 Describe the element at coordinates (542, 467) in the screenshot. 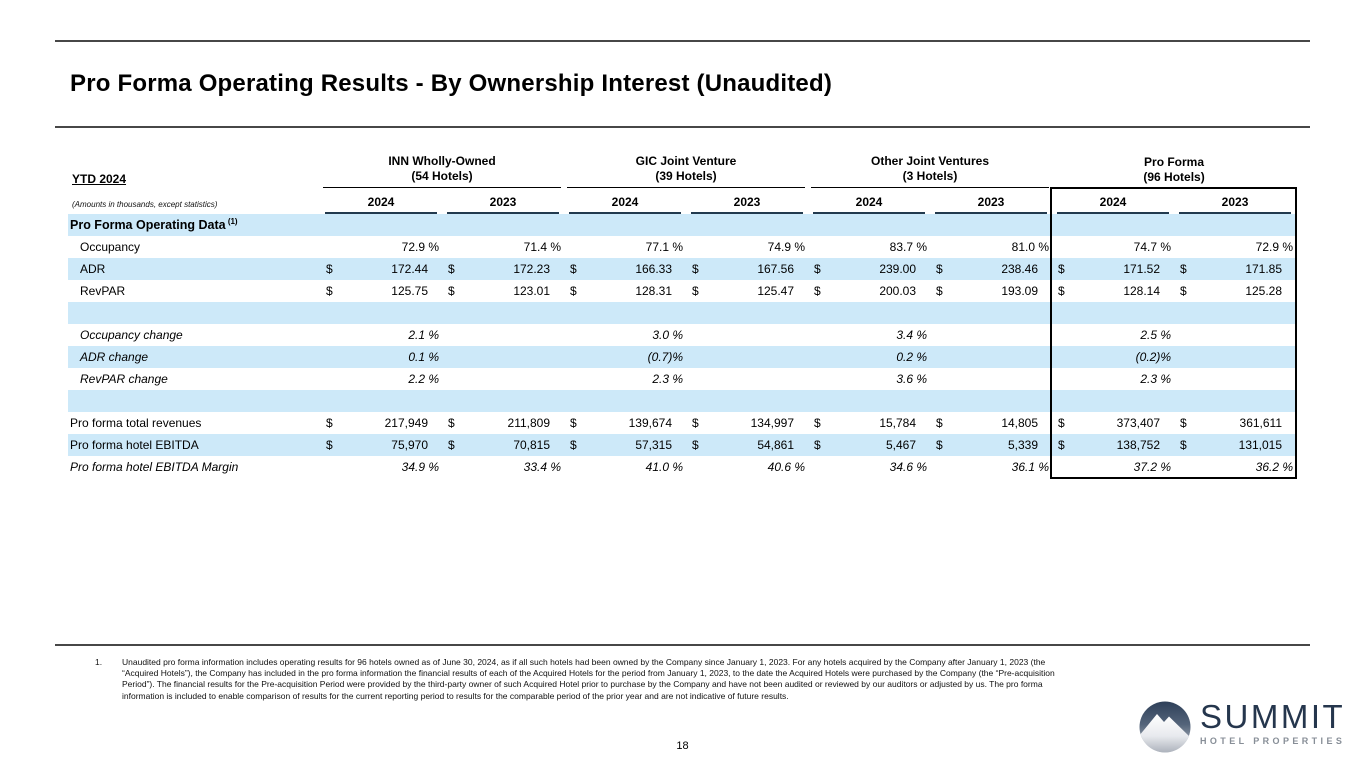

I see `cell-value: 33.4 %` at that location.